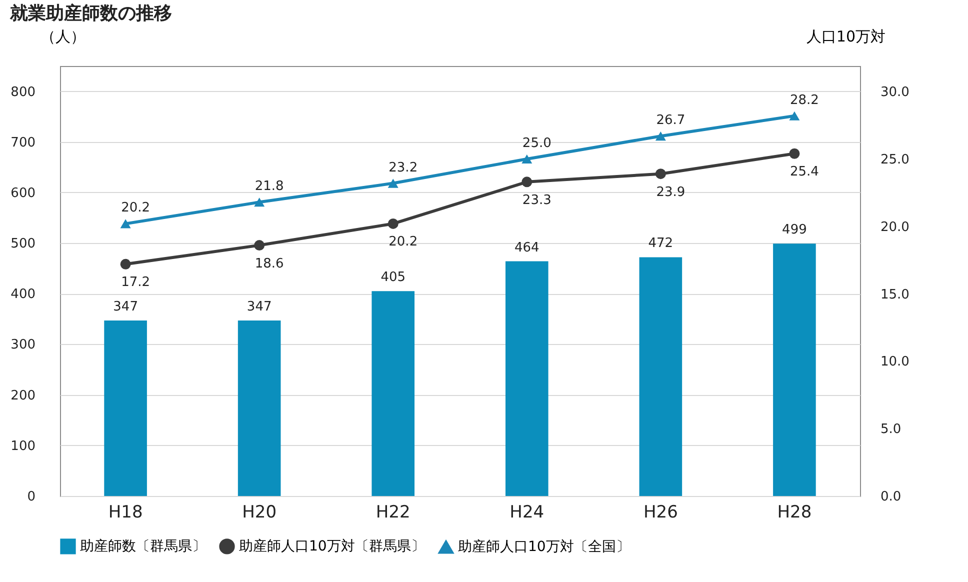  I want to click on x-tick-label: H28, so click(794, 512).